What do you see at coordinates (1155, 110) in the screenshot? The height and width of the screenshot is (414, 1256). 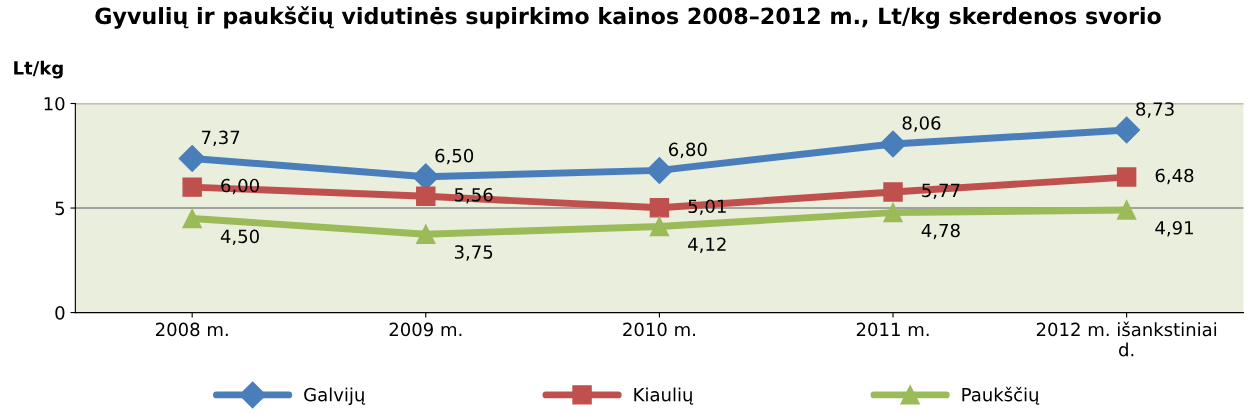 I see `data-label: 8,73` at bounding box center [1155, 110].